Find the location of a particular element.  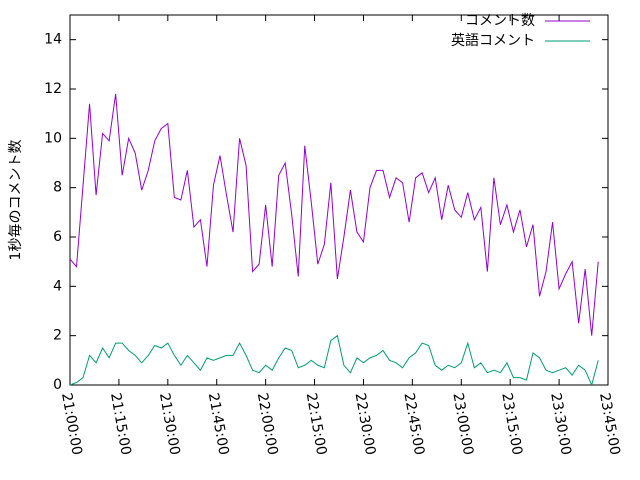

x-tick-label: 22:45:00 is located at coordinates (413, 424).